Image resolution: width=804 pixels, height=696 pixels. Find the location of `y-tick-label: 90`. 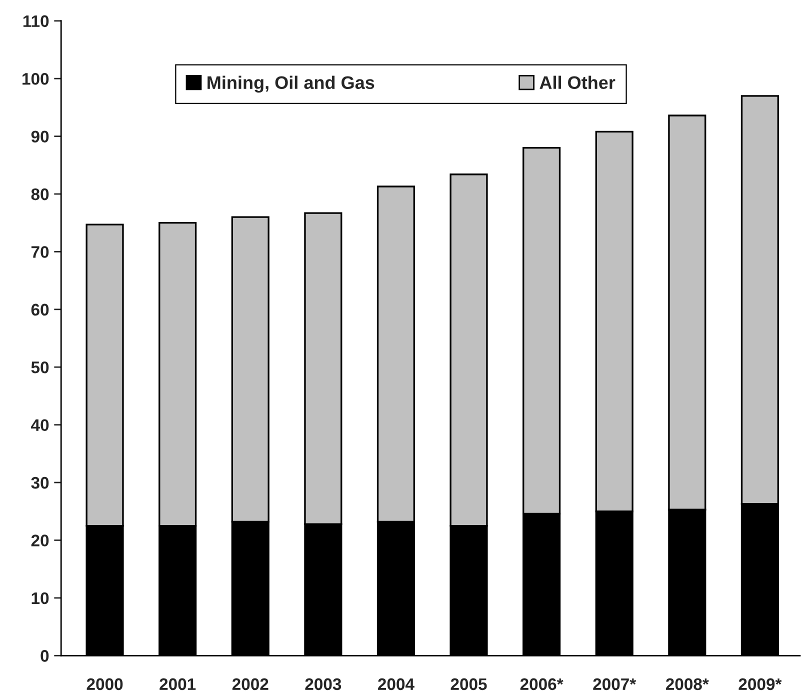

y-tick-label: 90 is located at coordinates (40, 136).